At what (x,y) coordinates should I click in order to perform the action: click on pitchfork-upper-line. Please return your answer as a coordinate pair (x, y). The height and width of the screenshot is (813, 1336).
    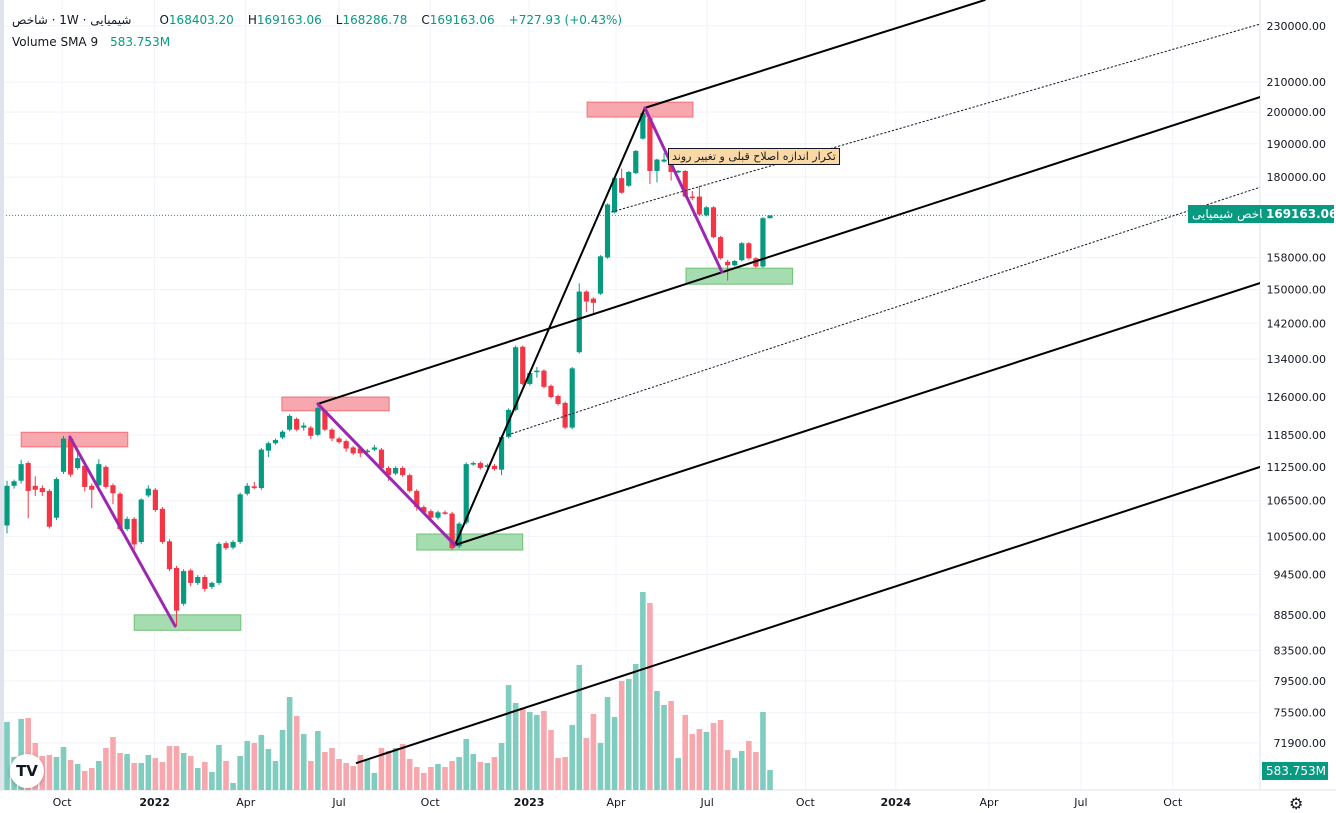
    Looking at the image, I should click on (814, 54).